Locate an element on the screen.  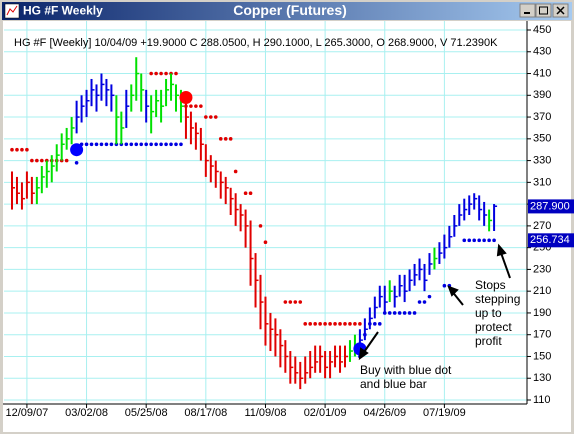
y-tick-label: 410 is located at coordinates (542, 73).